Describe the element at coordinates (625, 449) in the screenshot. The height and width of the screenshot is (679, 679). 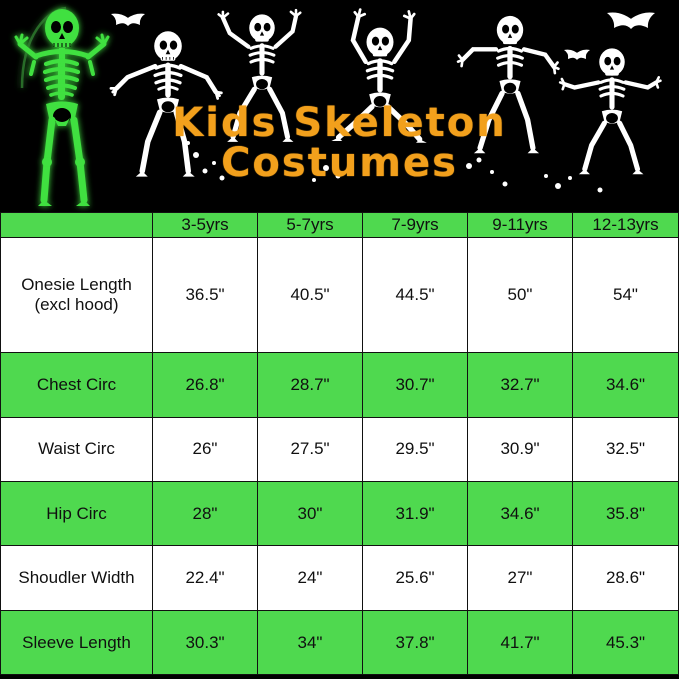
I see `cell-value: 32.5"` at that location.